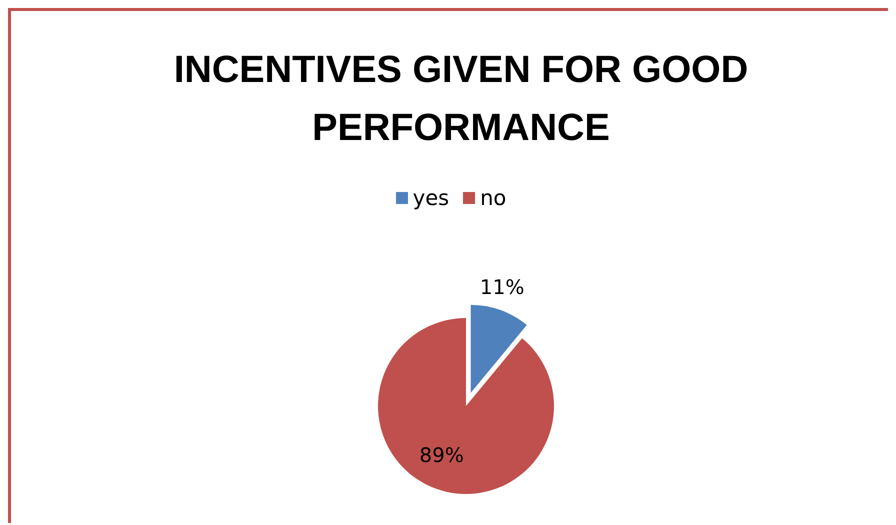 This screenshot has width=896, height=525. What do you see at coordinates (441, 454) in the screenshot?
I see `data-label: 89%` at bounding box center [441, 454].